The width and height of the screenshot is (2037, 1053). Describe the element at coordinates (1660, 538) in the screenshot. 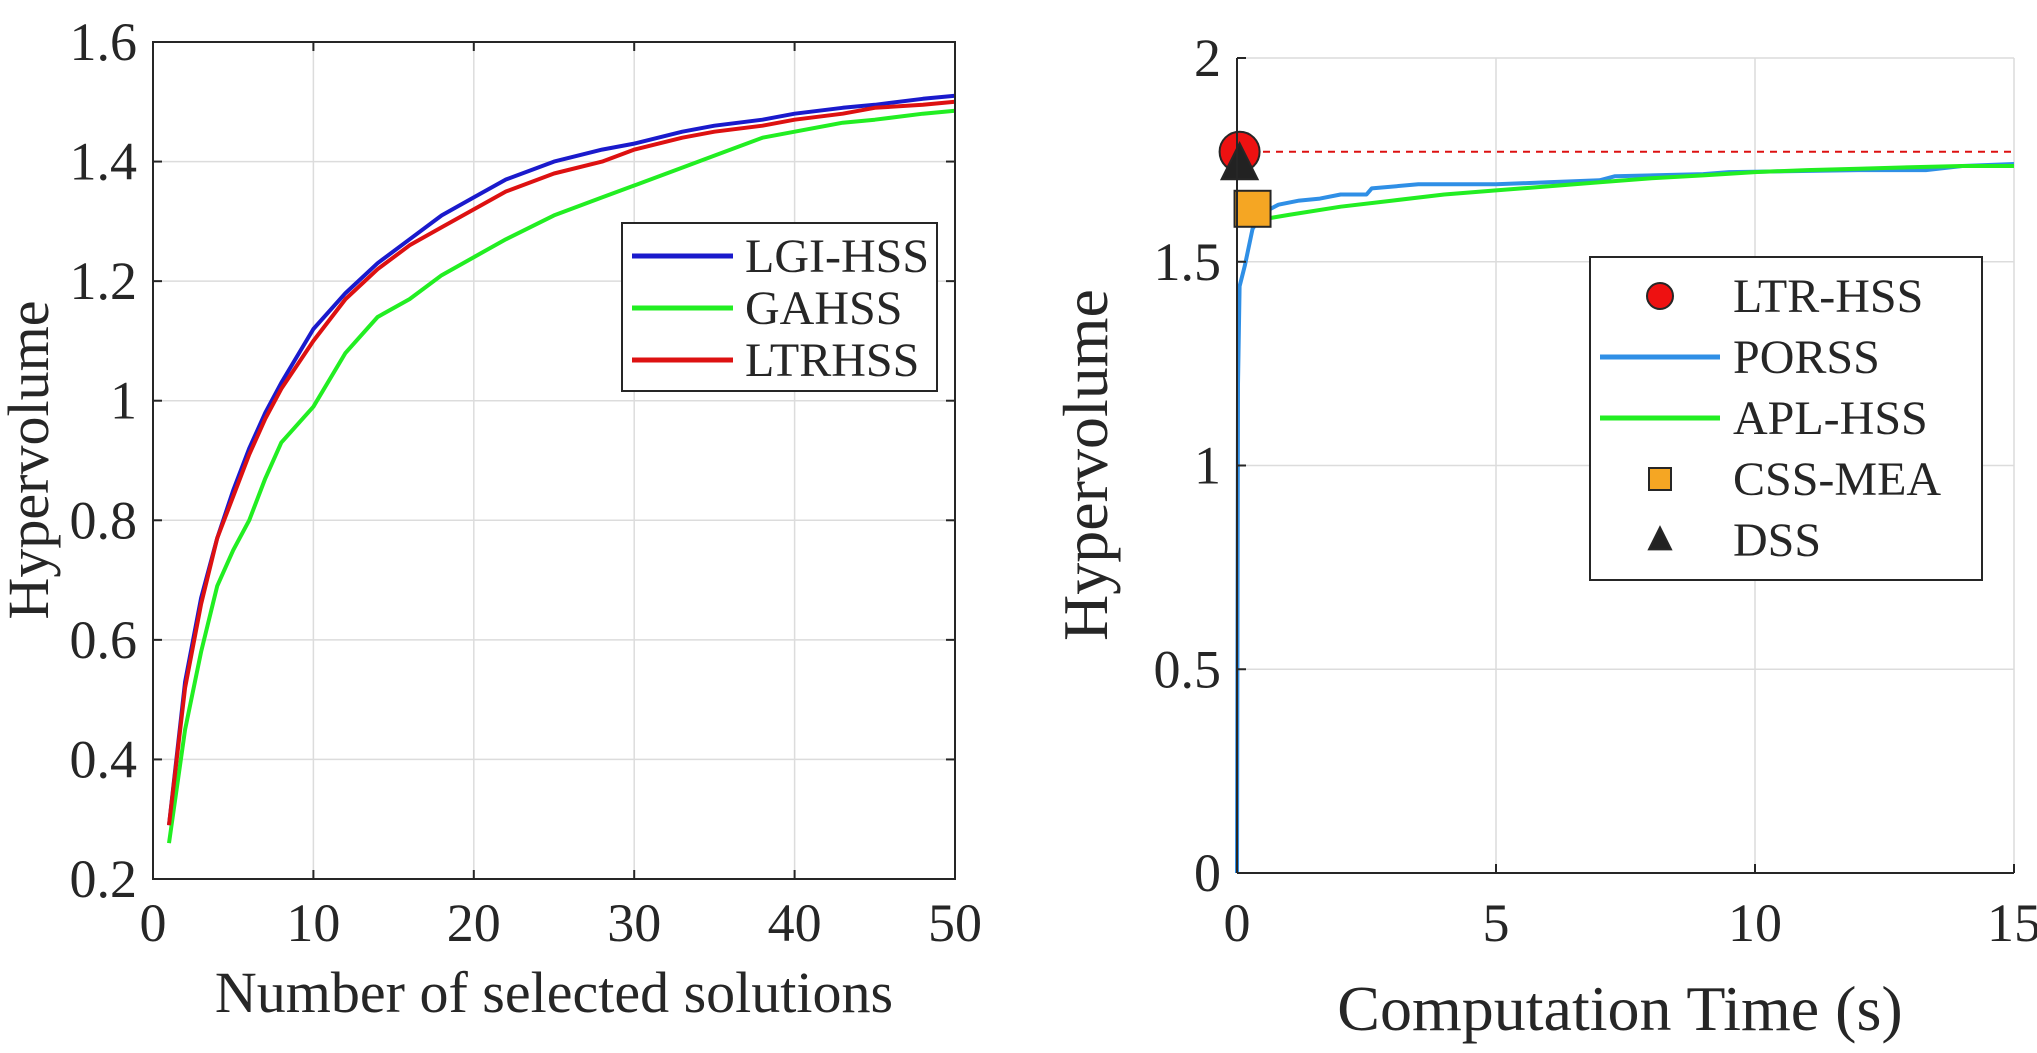

I see `legend-marker-dss` at that location.